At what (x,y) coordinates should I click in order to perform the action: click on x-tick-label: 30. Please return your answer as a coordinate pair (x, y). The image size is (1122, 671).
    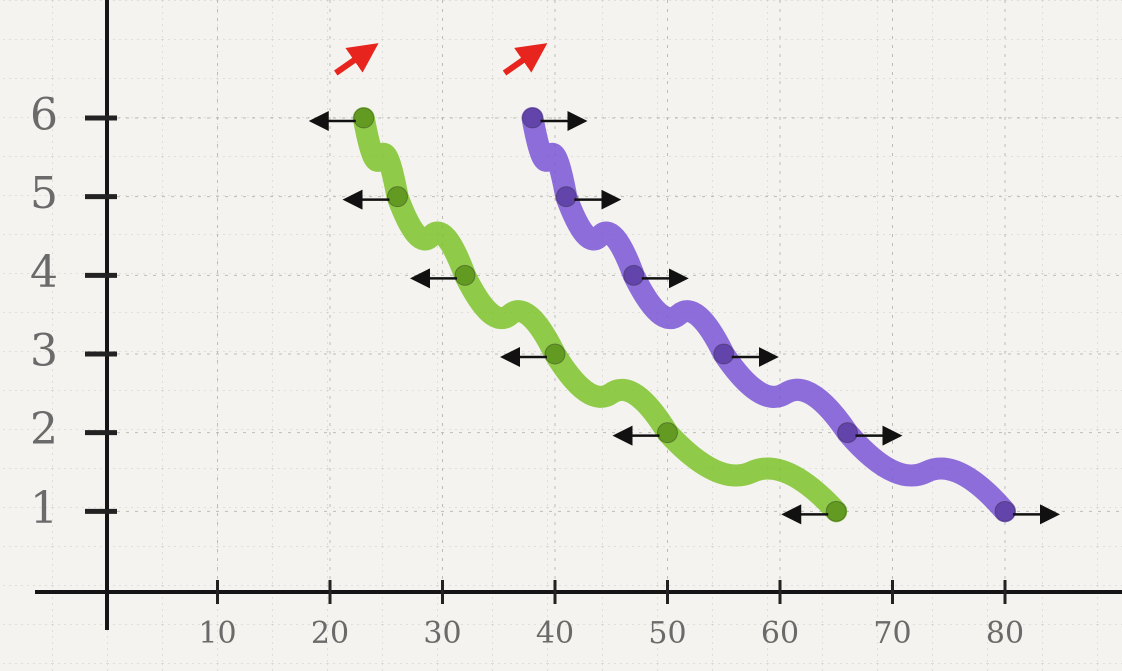
    Looking at the image, I should click on (442, 633).